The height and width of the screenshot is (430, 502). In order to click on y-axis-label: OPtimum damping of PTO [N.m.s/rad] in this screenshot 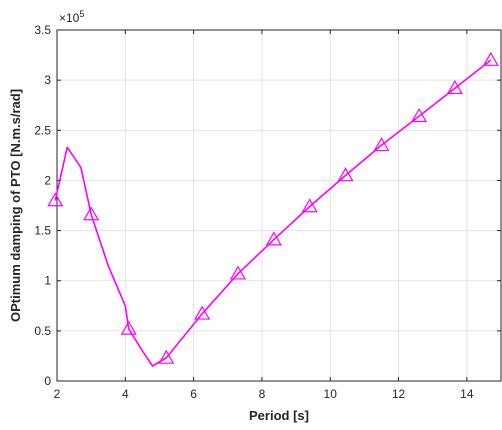, I will do `click(15, 205)`.